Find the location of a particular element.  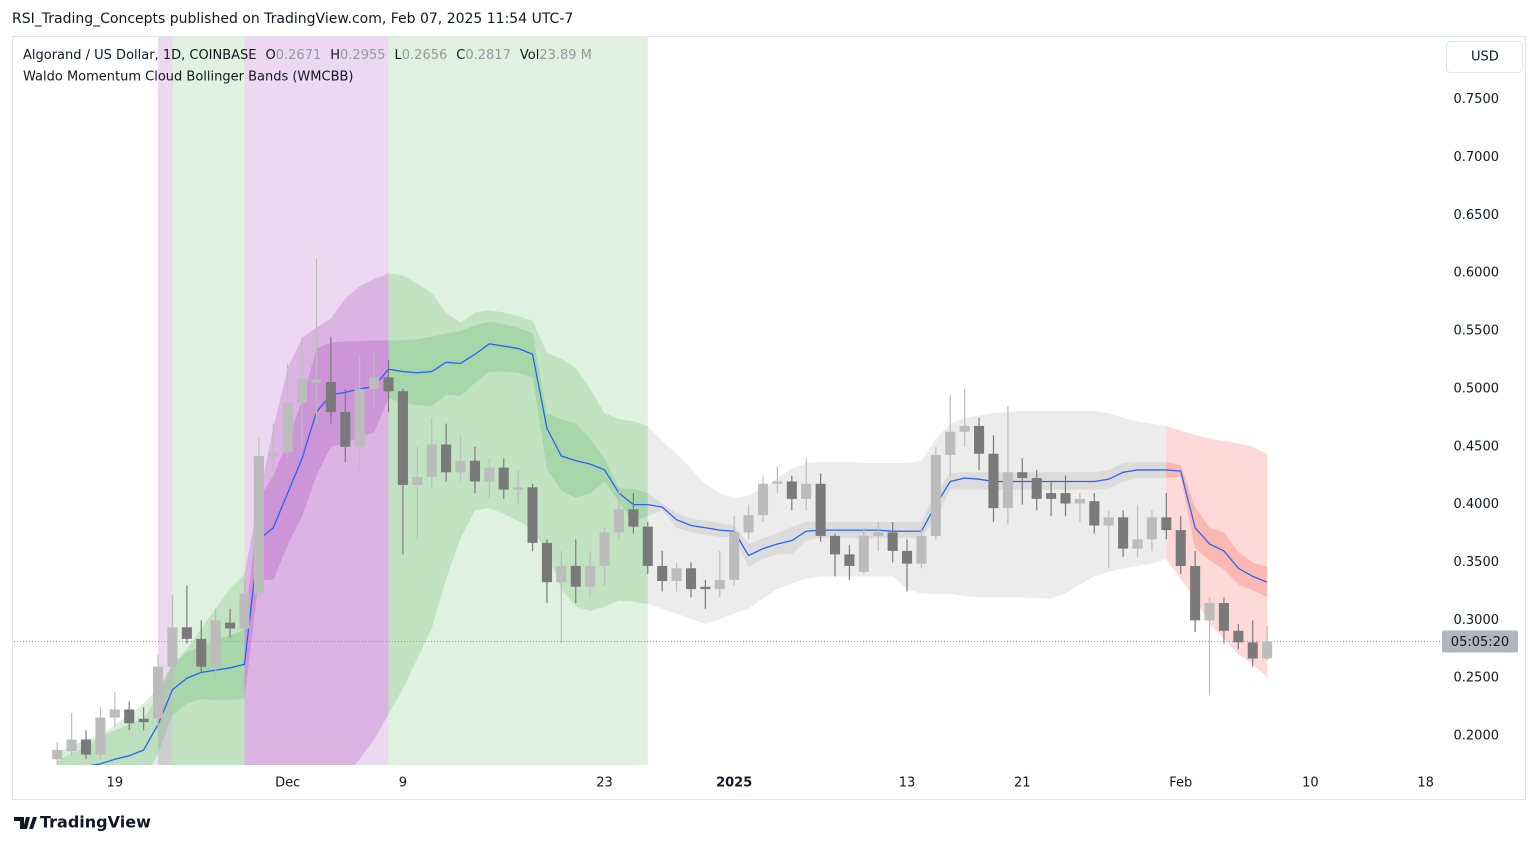

legend-value: 0.2671 is located at coordinates (299, 55).